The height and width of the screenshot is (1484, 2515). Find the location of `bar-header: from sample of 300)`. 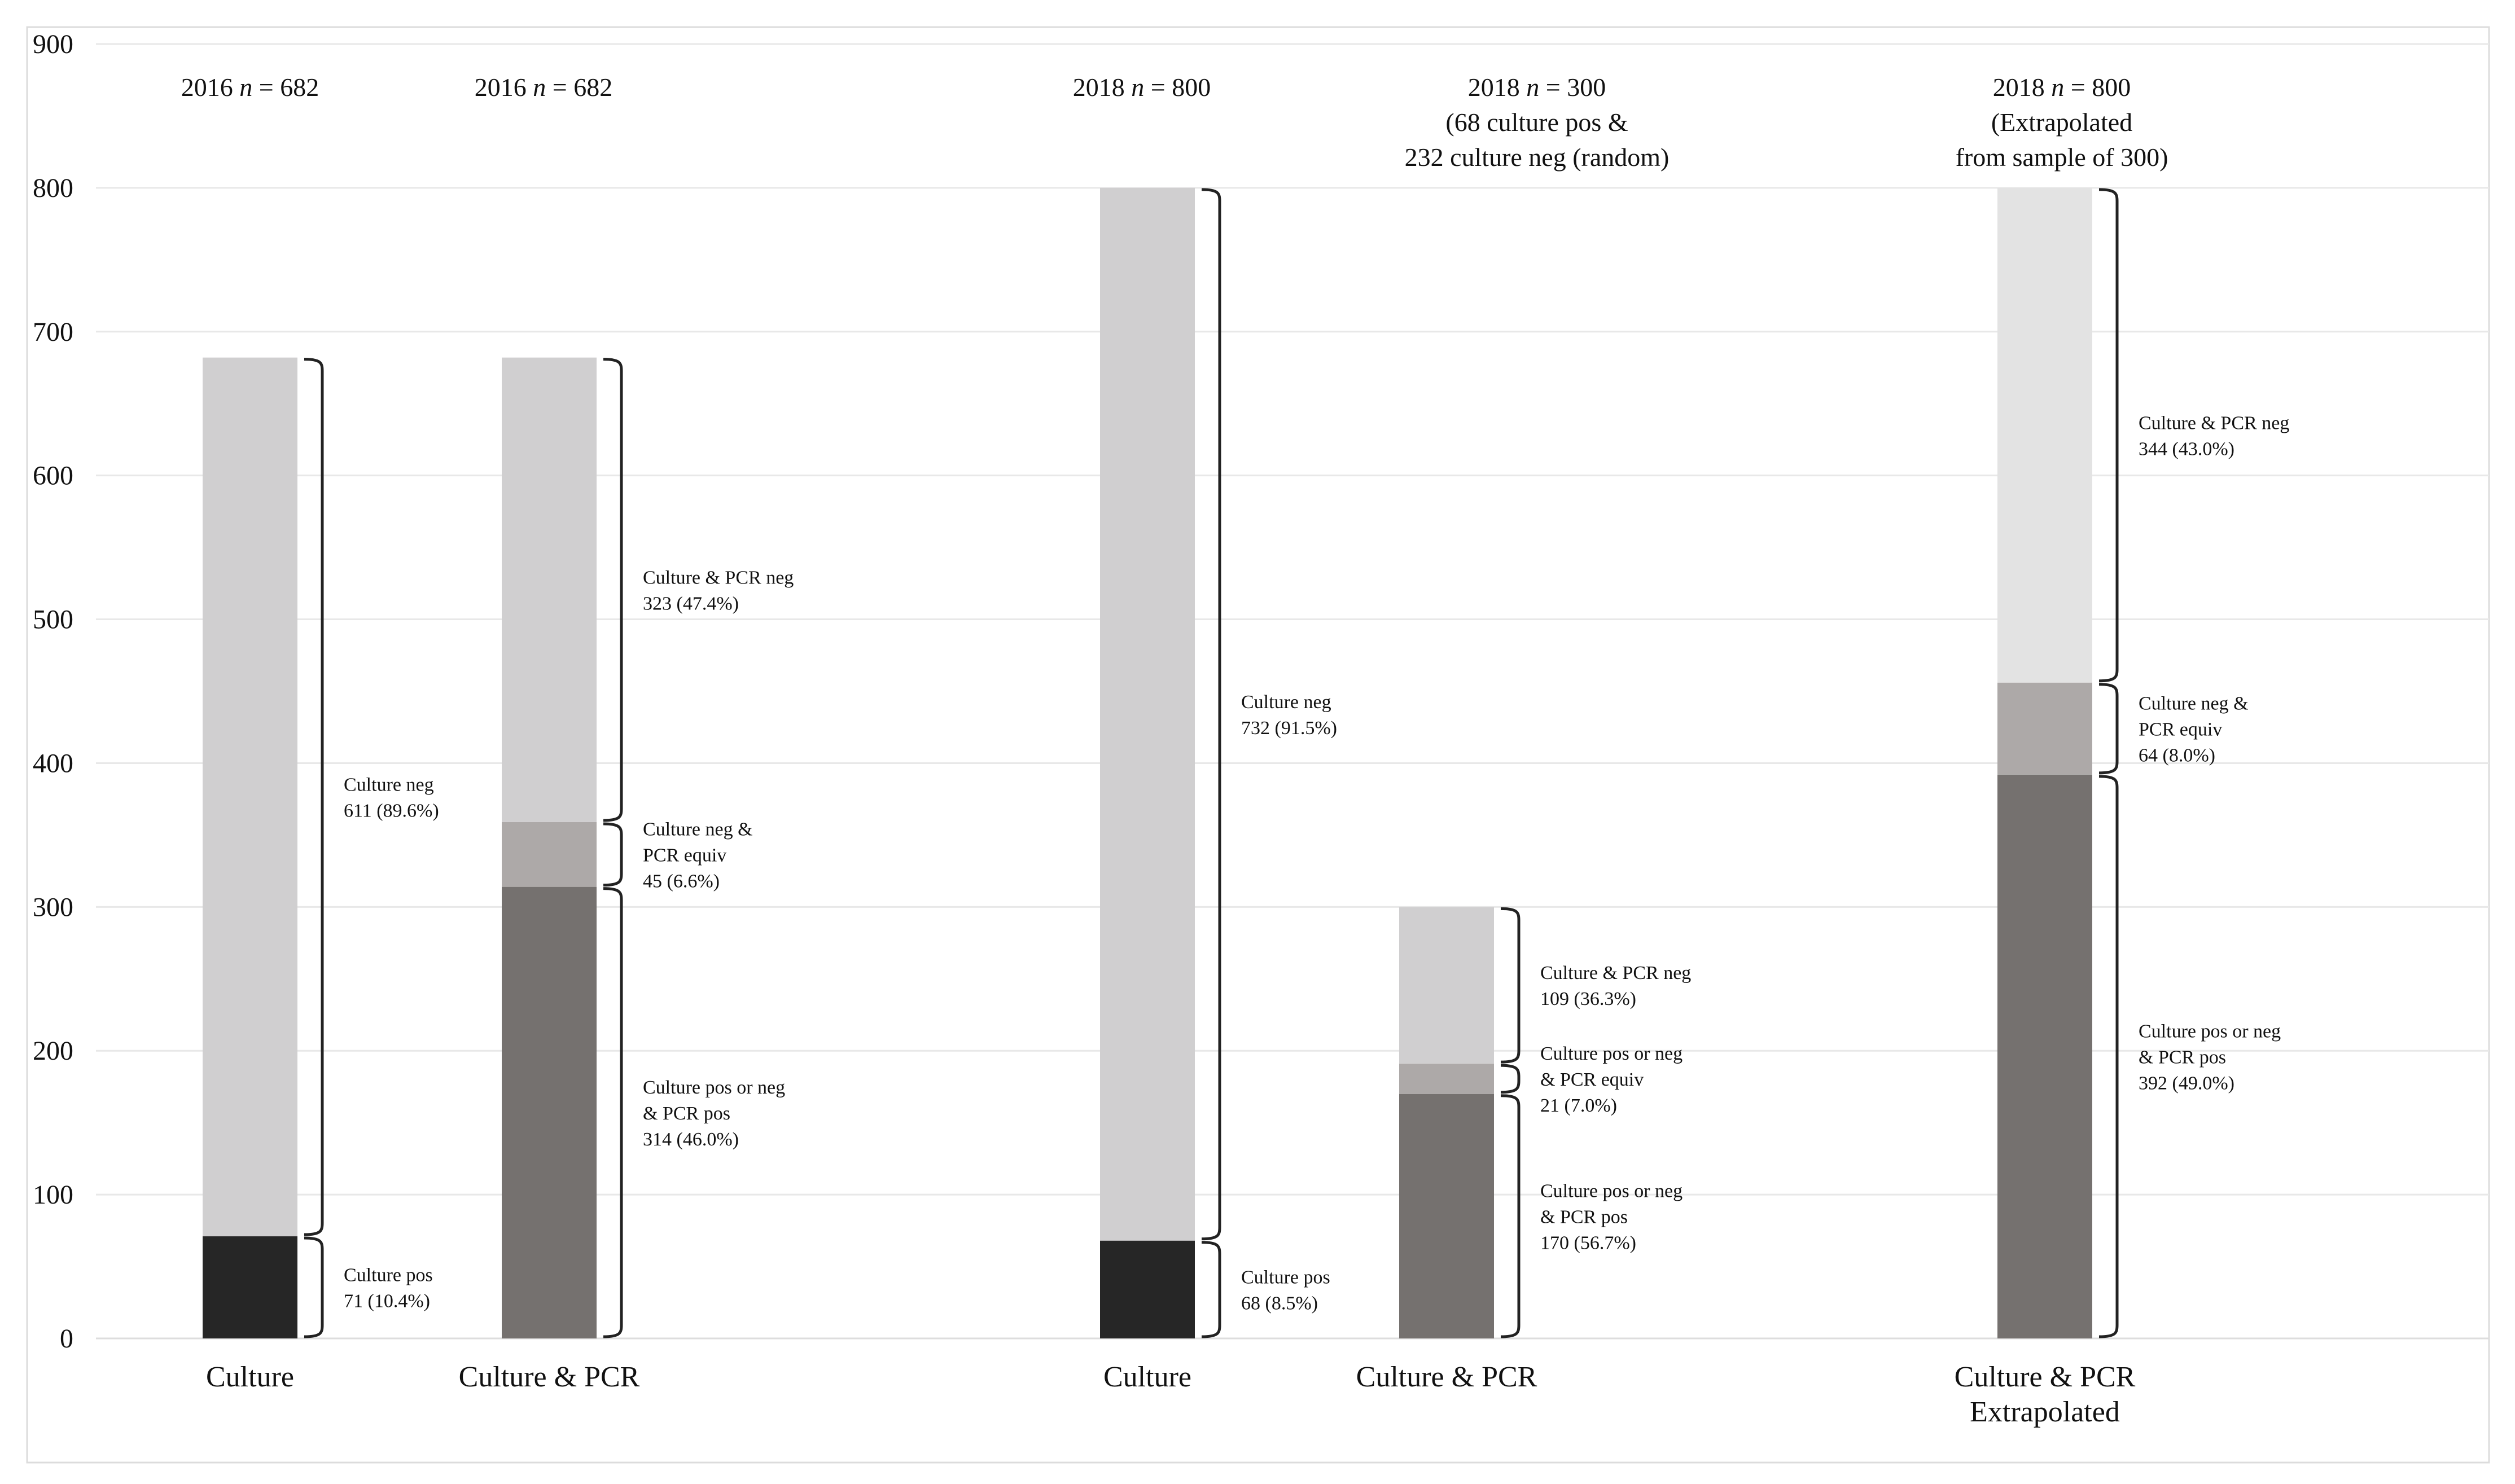

bar-header: from sample of 300) is located at coordinates (2062, 158).